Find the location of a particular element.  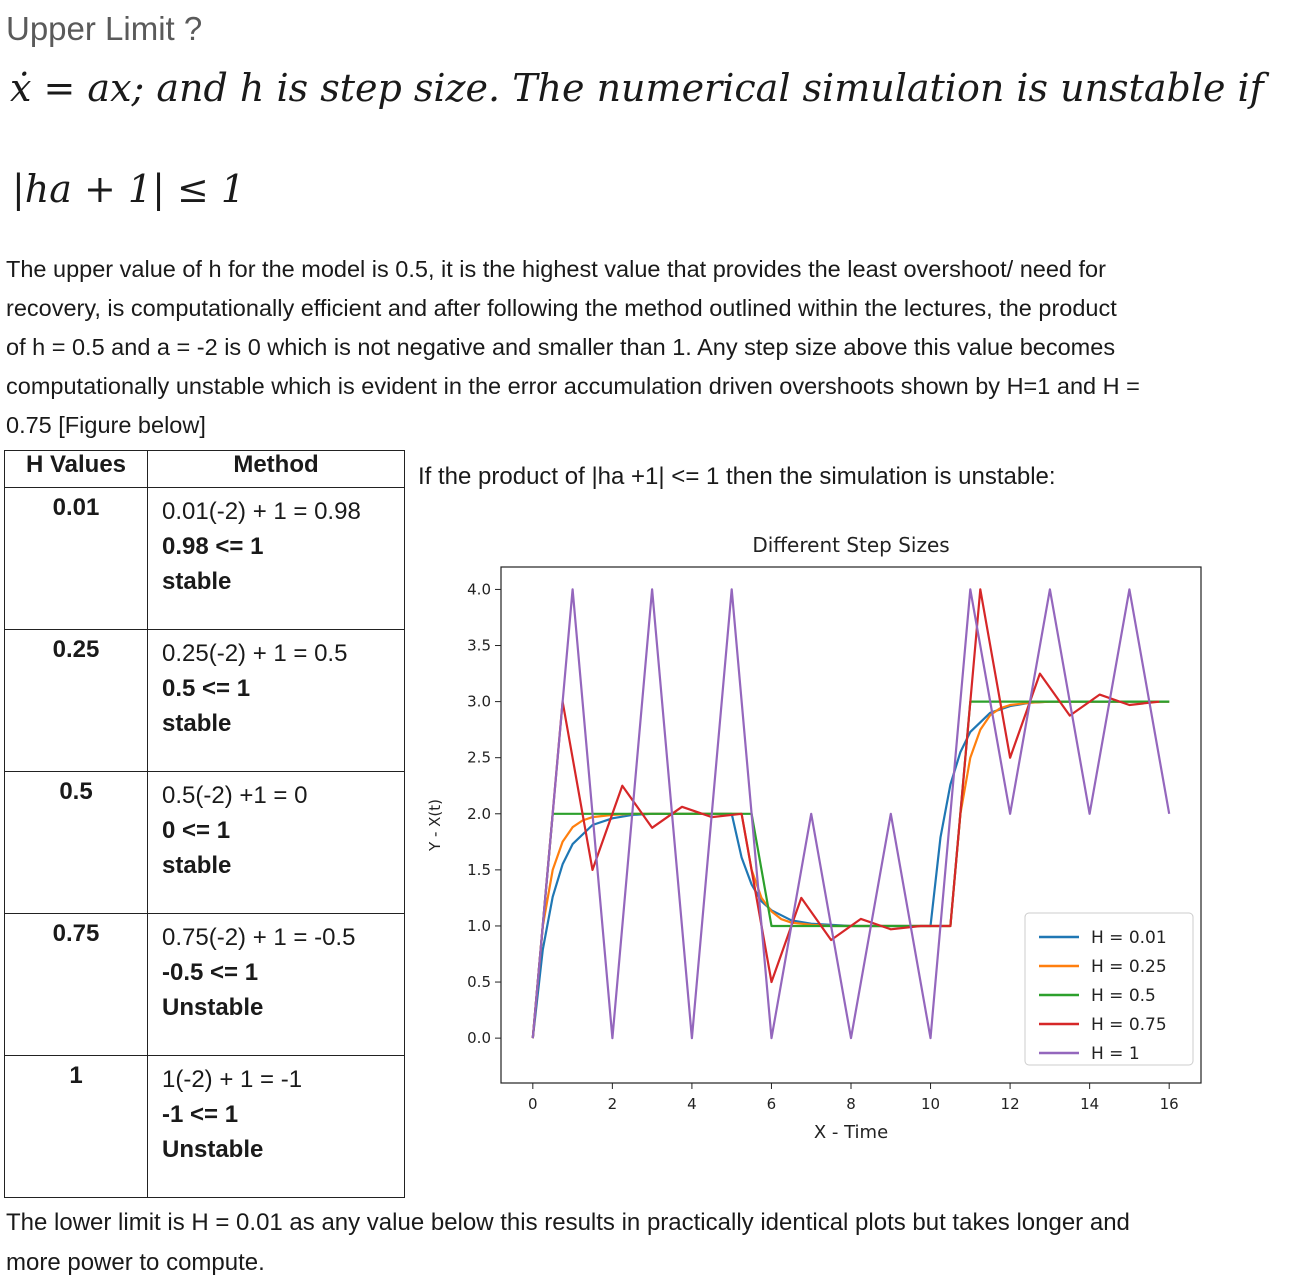

page-heading: Upper Limit ? is located at coordinates (104, 28).